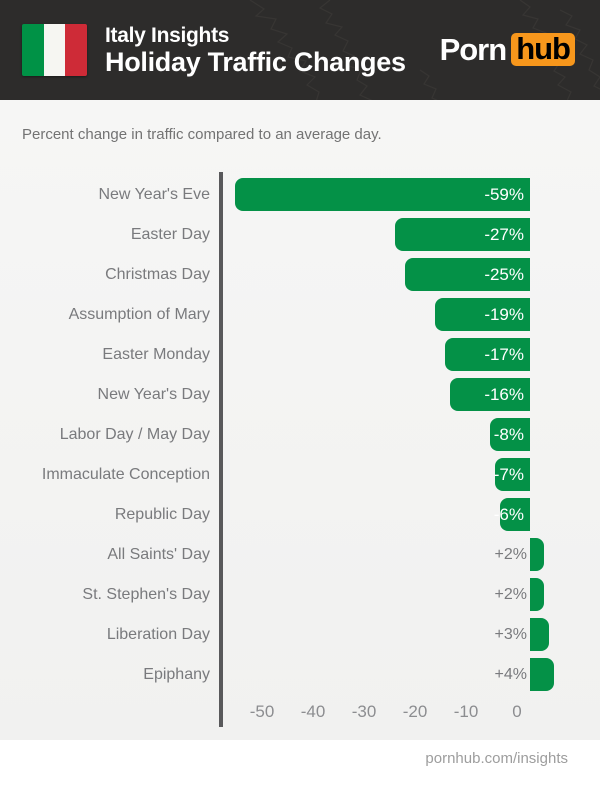  Describe the element at coordinates (158, 634) in the screenshot. I see `category-label: Liberation Day` at that location.